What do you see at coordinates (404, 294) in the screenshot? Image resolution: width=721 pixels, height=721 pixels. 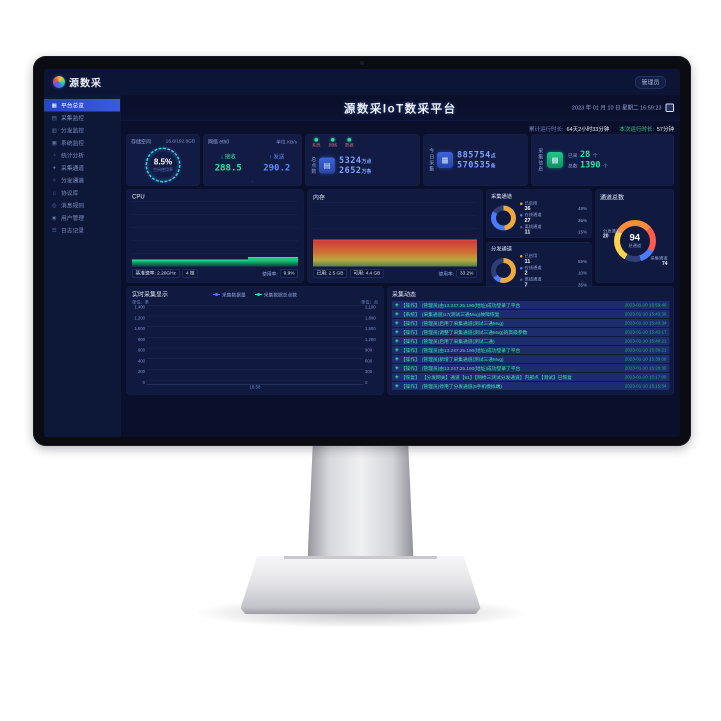 I see `activity-title: 采集动态` at bounding box center [404, 294].